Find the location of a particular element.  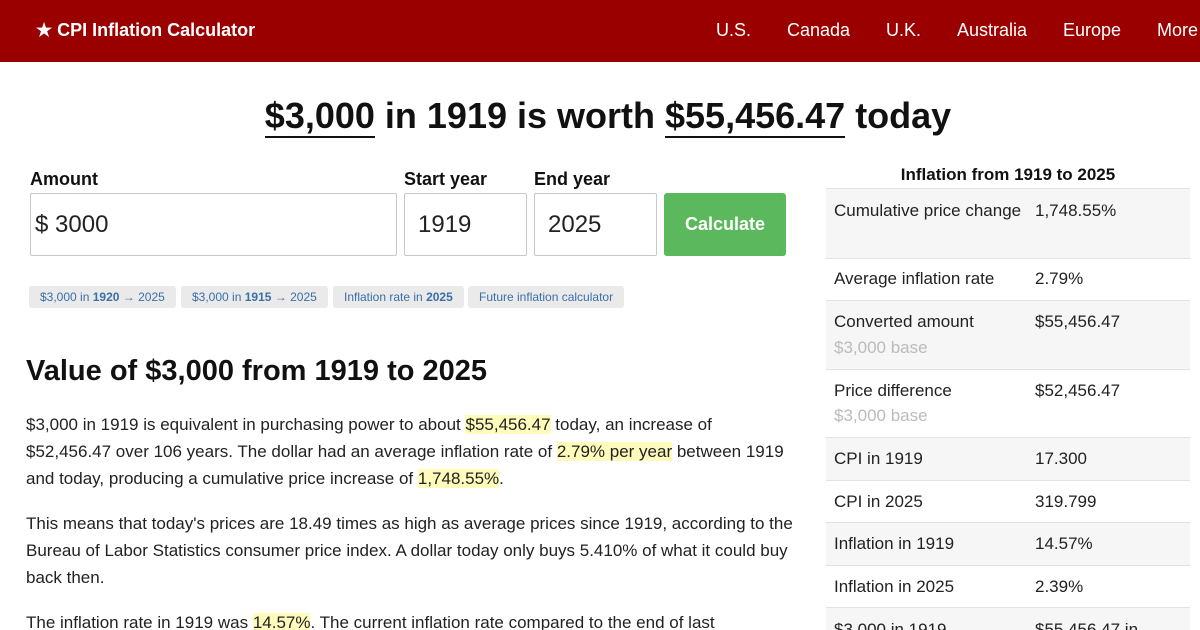

chip-text: Future inflation calculator is located at coordinates (546, 297).